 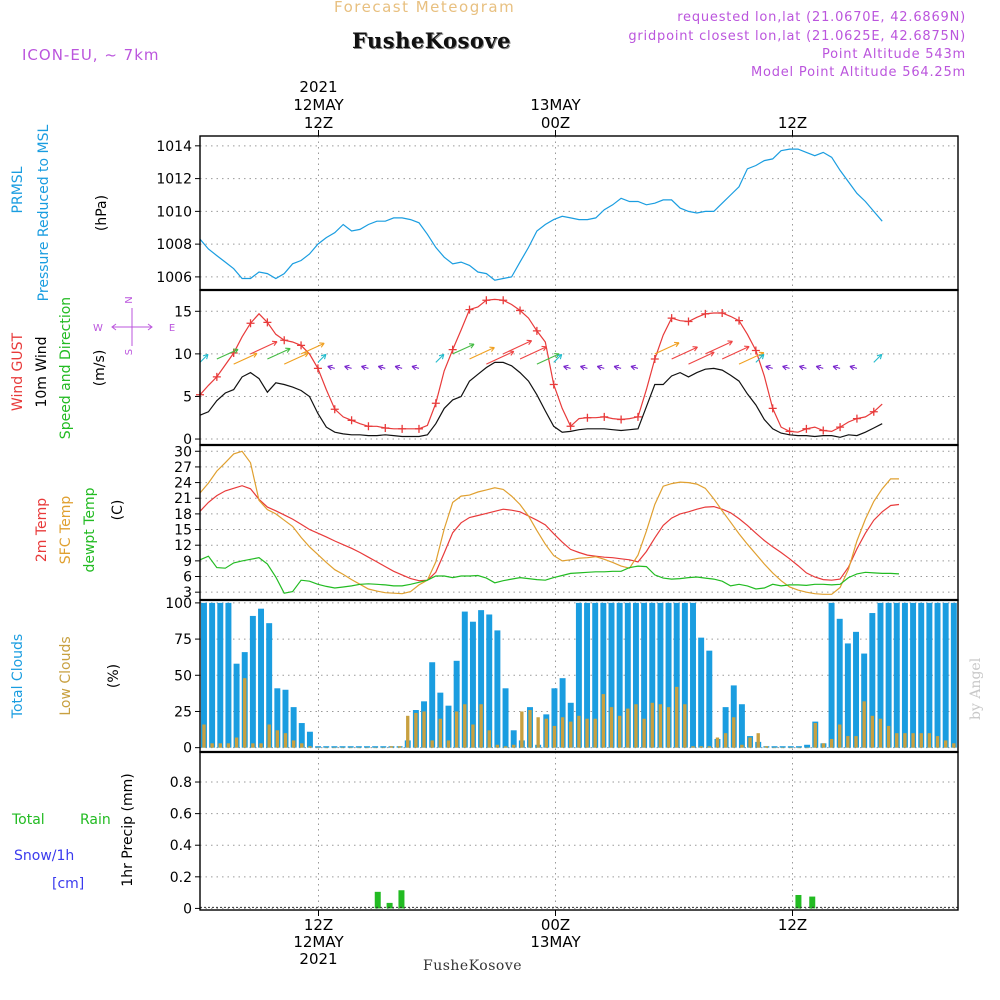 What do you see at coordinates (893, 54) in the screenshot?
I see `point-altitude: Point Altitude 543m` at bounding box center [893, 54].